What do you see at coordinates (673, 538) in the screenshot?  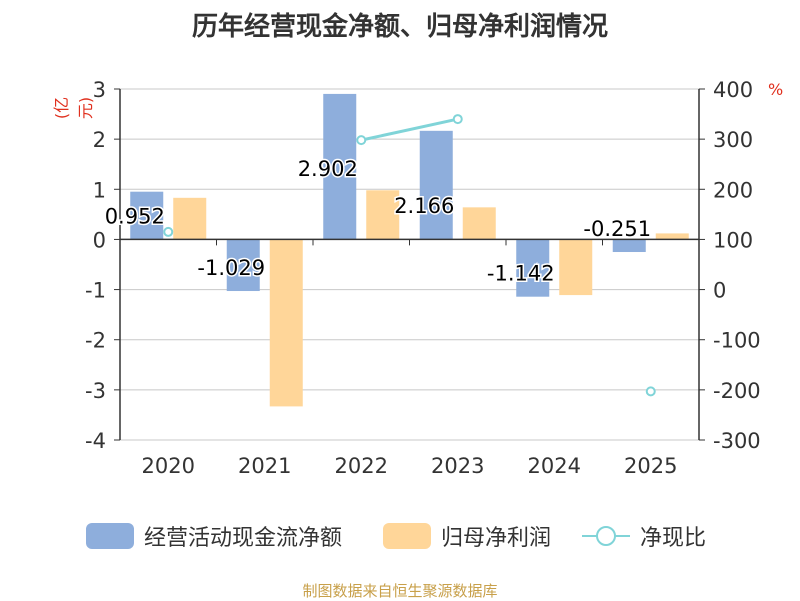 I see `legend-label-cash-ratio: 净现比` at bounding box center [673, 538].